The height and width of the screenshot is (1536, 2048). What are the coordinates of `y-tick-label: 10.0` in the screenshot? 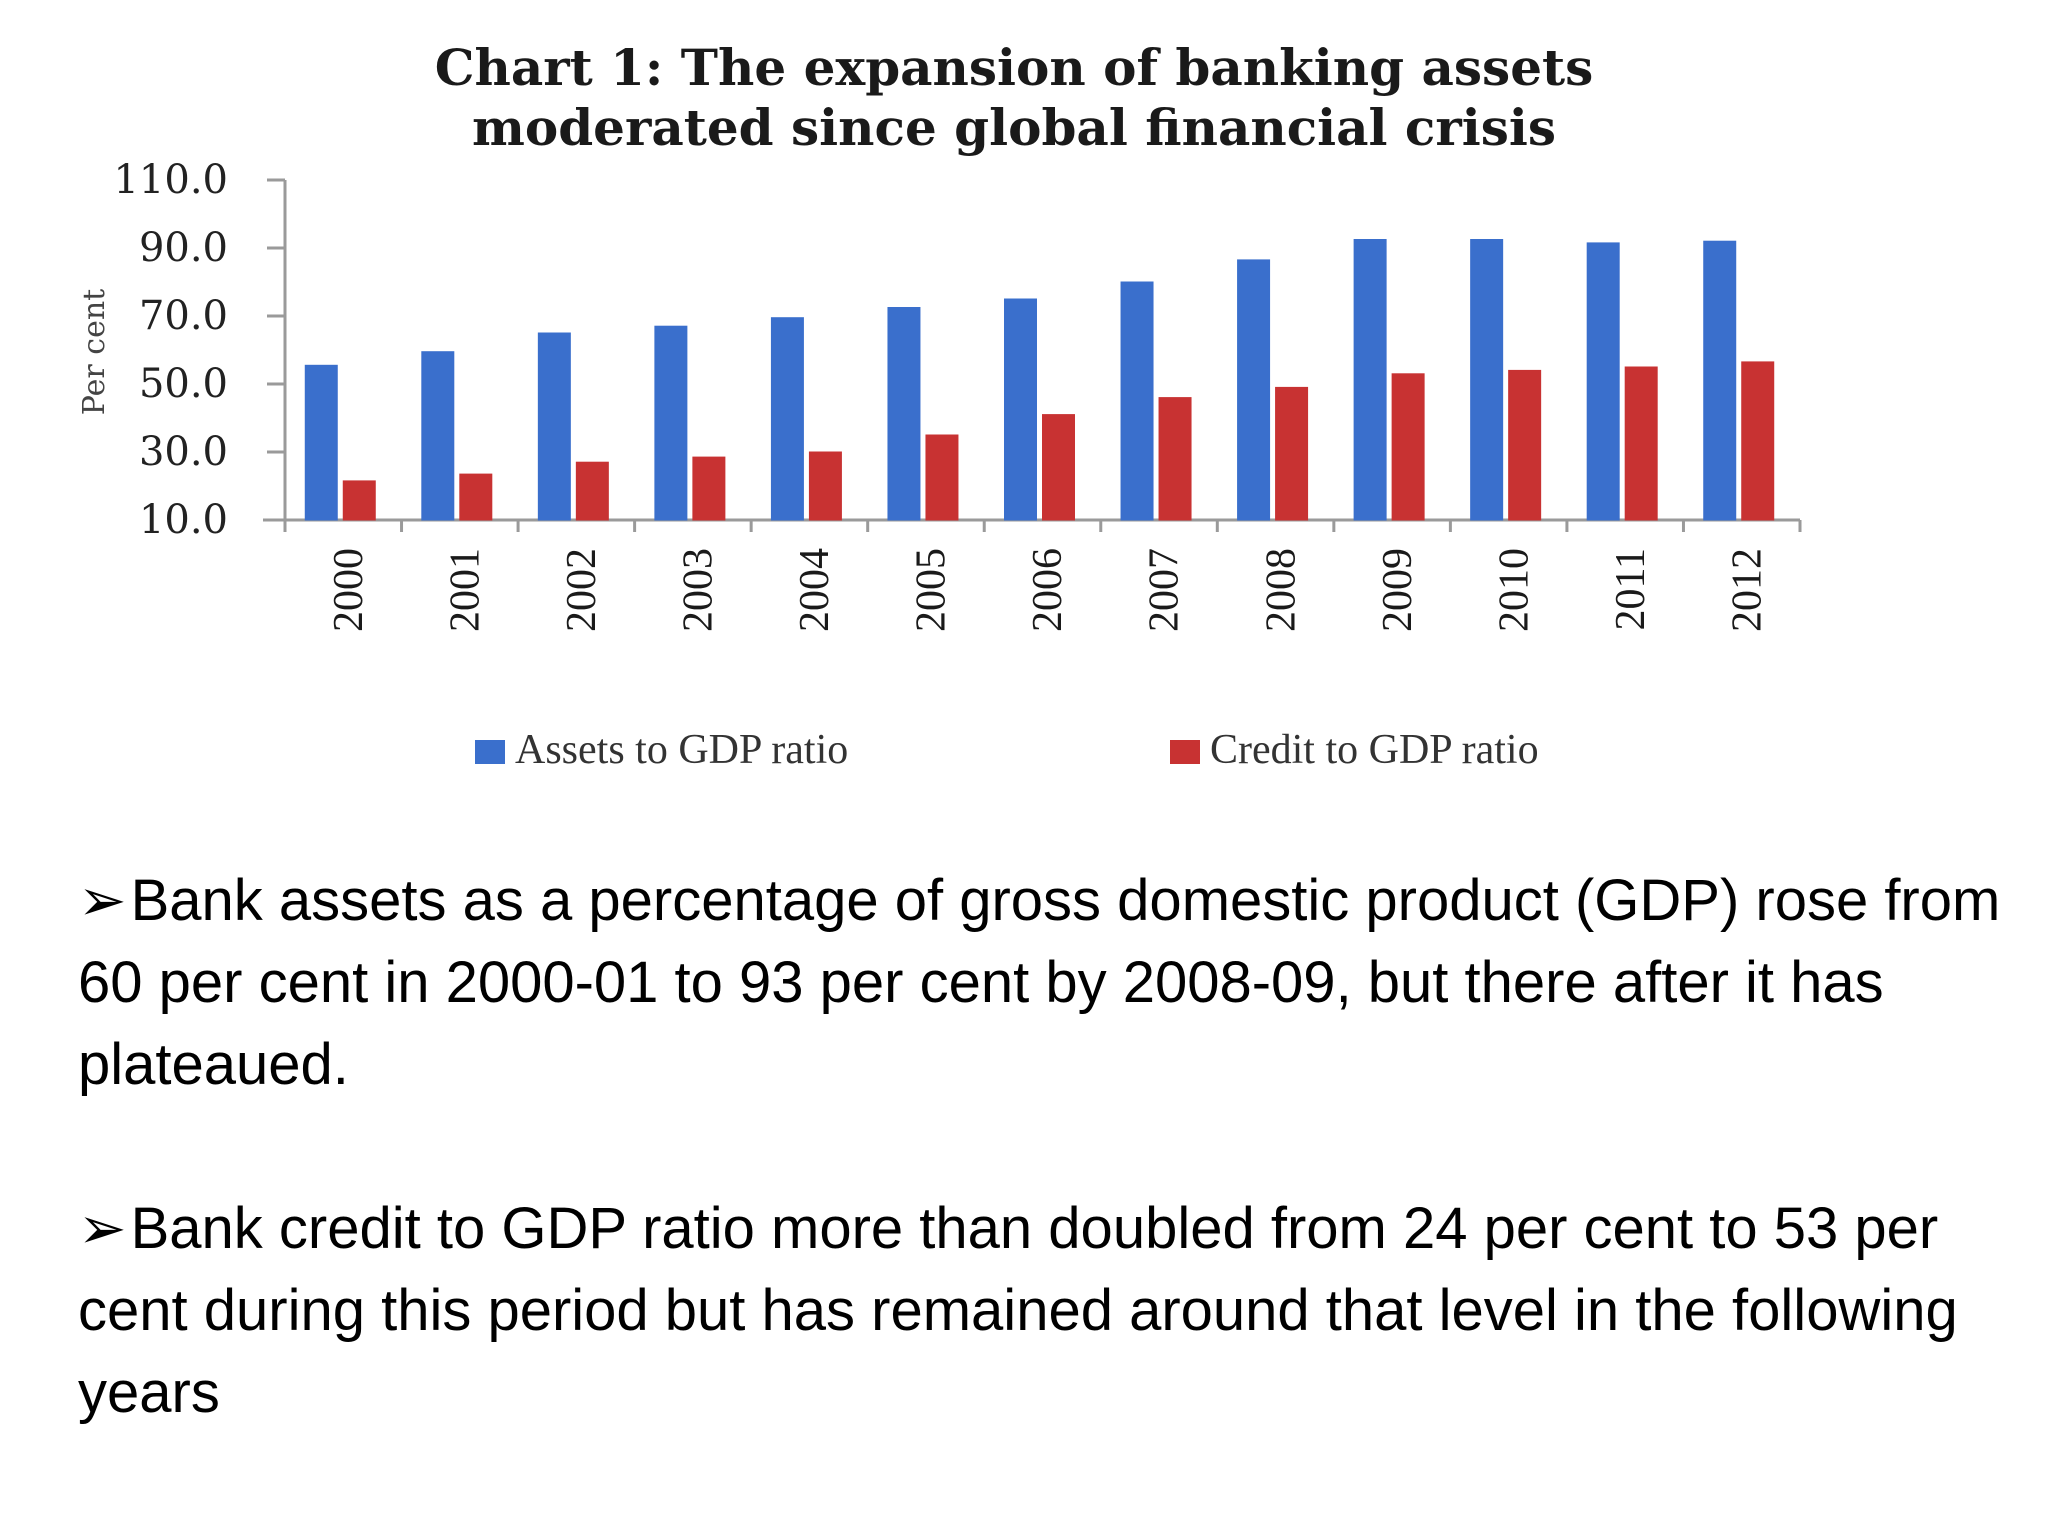 It's located at (183, 520).